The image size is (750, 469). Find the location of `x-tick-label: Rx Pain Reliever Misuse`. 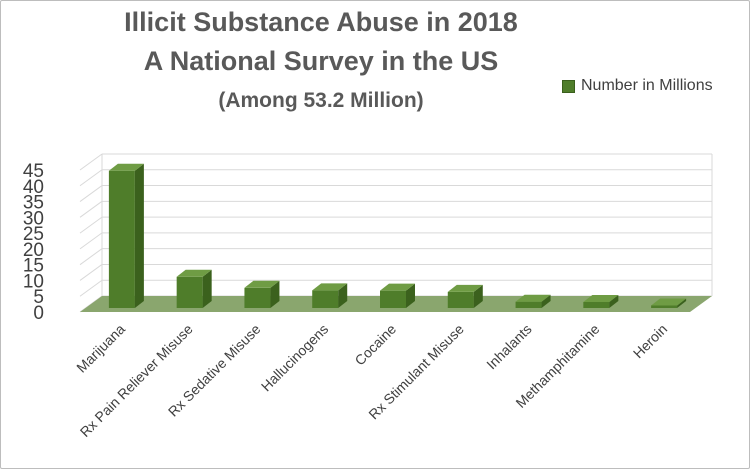

x-tick-label: Rx Pain Reliever Misuse is located at coordinates (136, 380).